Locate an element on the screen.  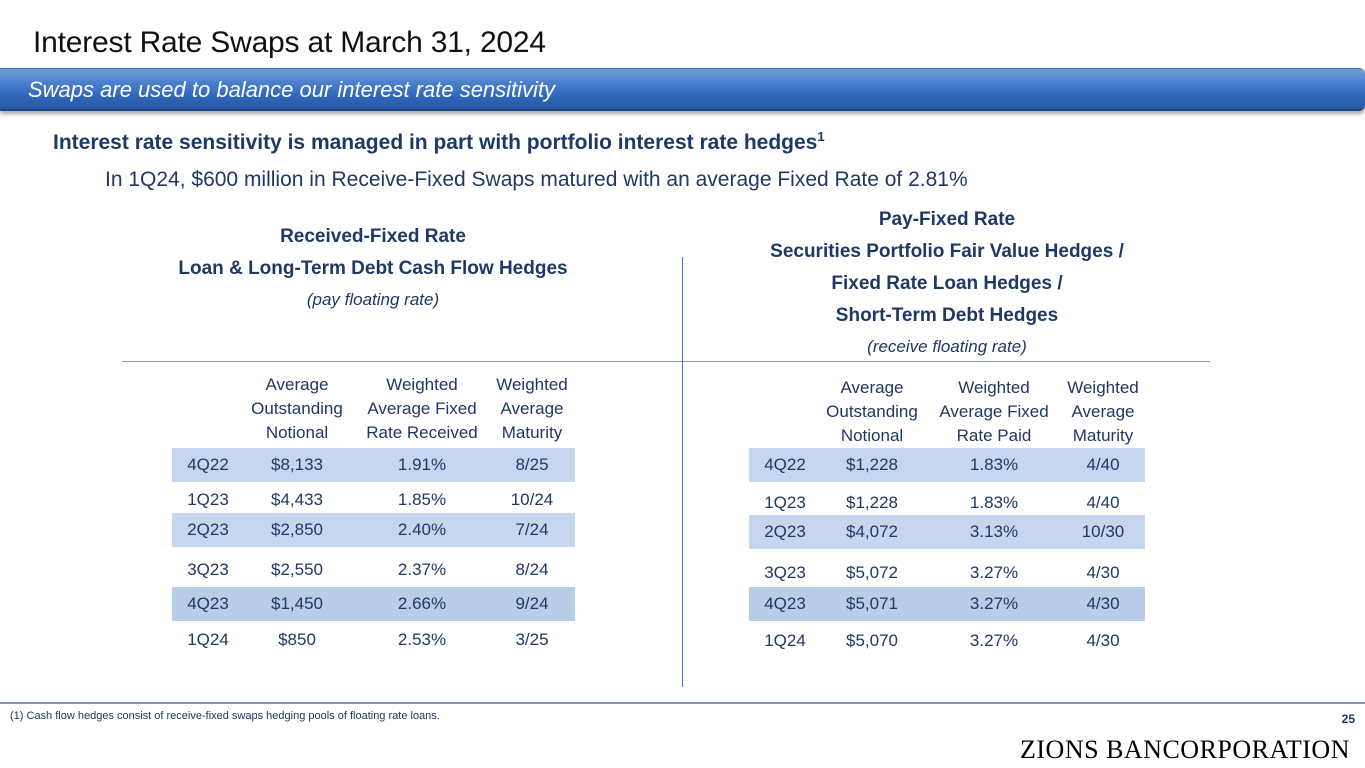
heading-line: Fixed Rate Loan Hedges / is located at coordinates (947, 283).